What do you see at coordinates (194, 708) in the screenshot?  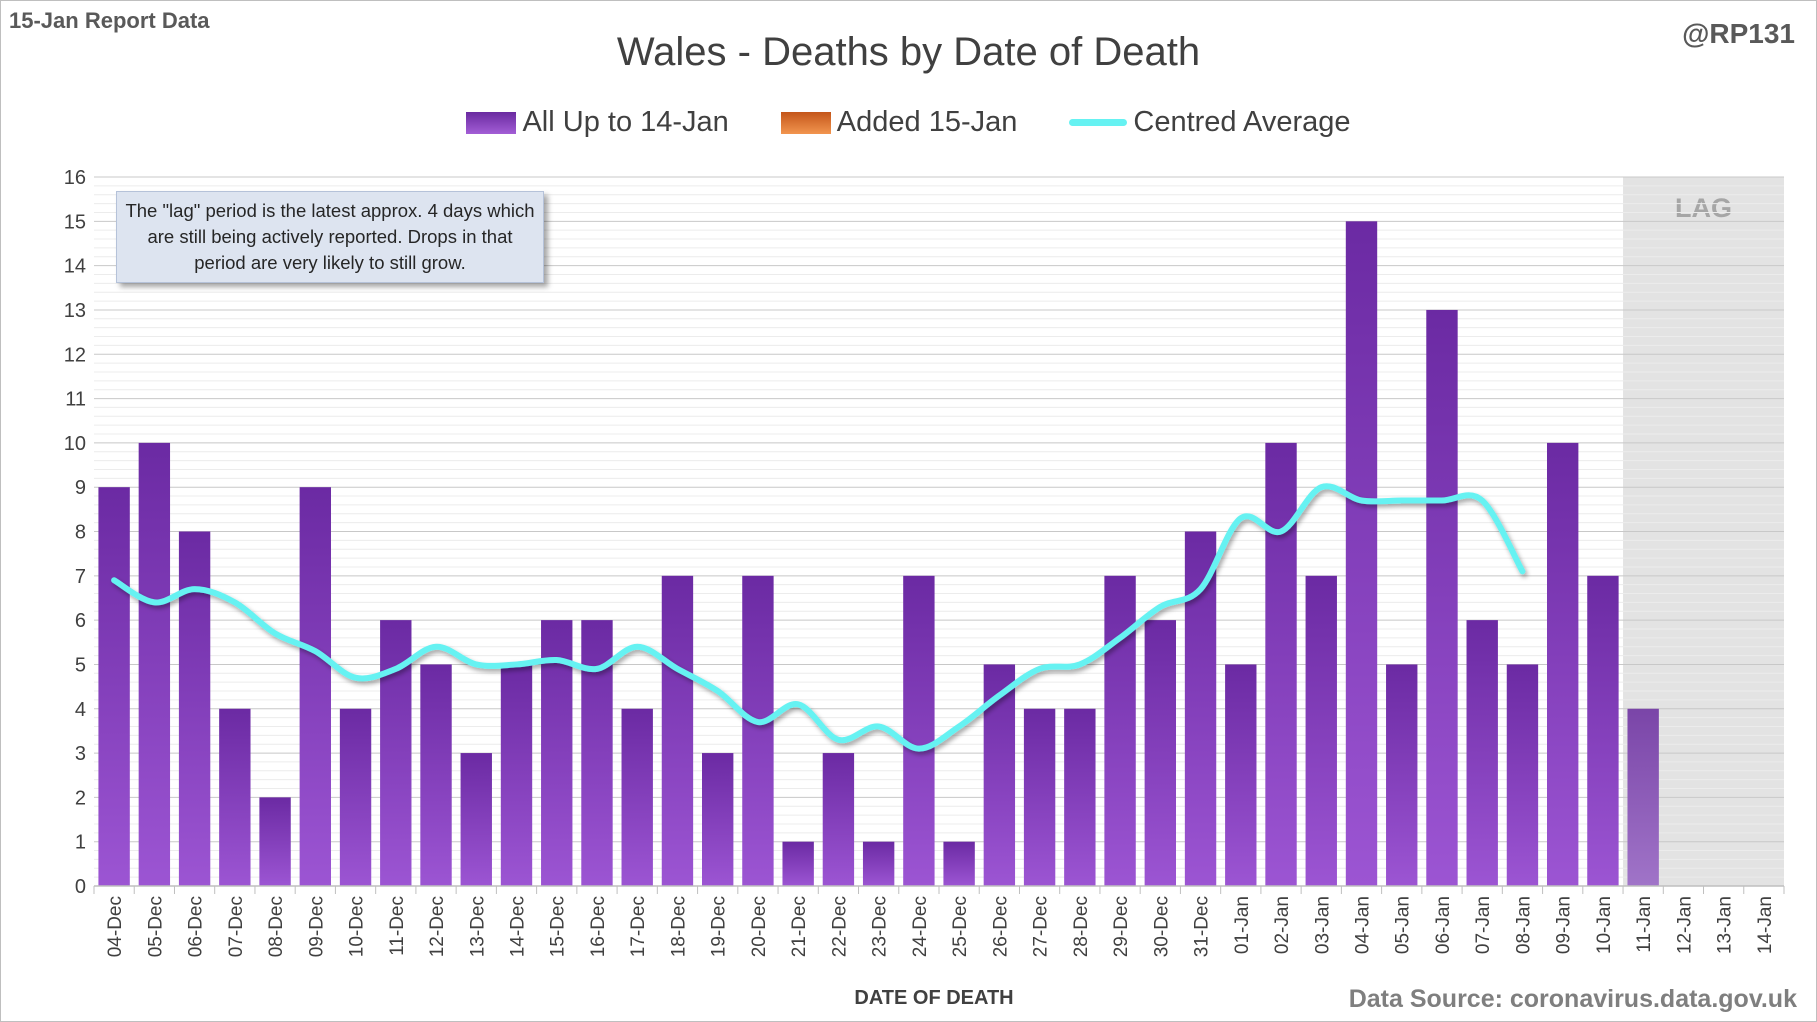 I see `bar-06-Dec` at bounding box center [194, 708].